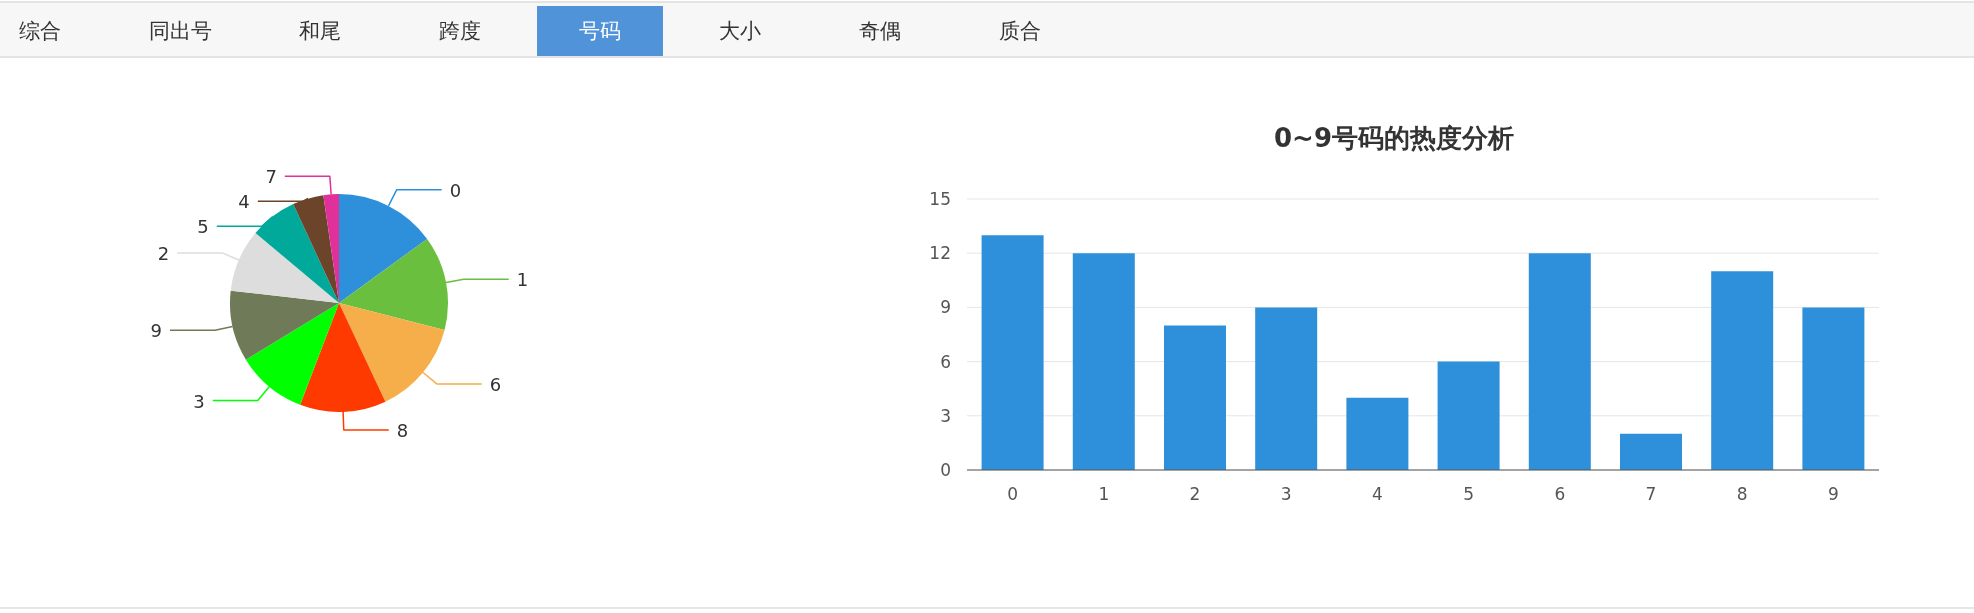 The image size is (1974, 613). Describe the element at coordinates (945, 415) in the screenshot. I see `y-tick-label: 3` at that location.